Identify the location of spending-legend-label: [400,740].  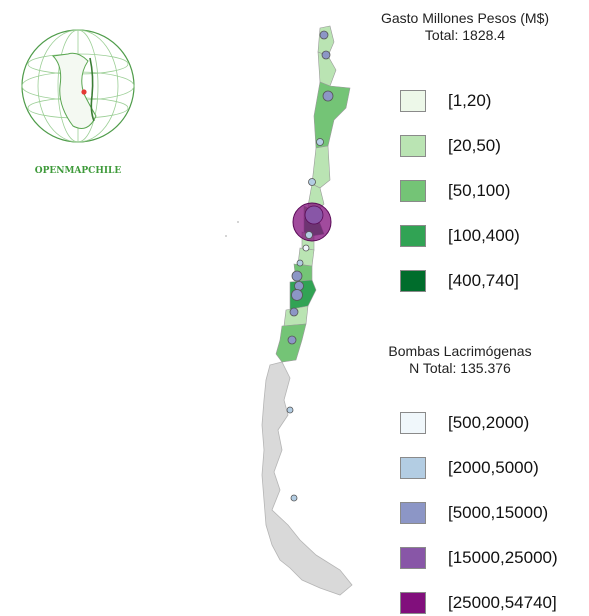
(483, 280).